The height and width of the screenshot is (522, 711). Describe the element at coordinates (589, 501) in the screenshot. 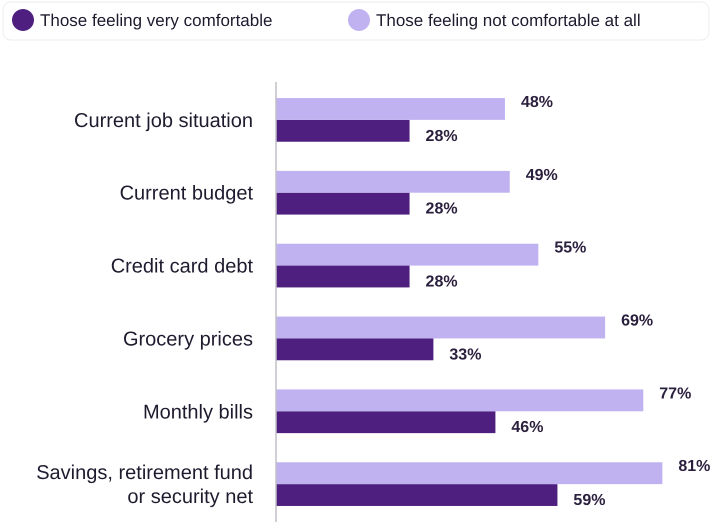

I see `data-label: 59%` at that location.